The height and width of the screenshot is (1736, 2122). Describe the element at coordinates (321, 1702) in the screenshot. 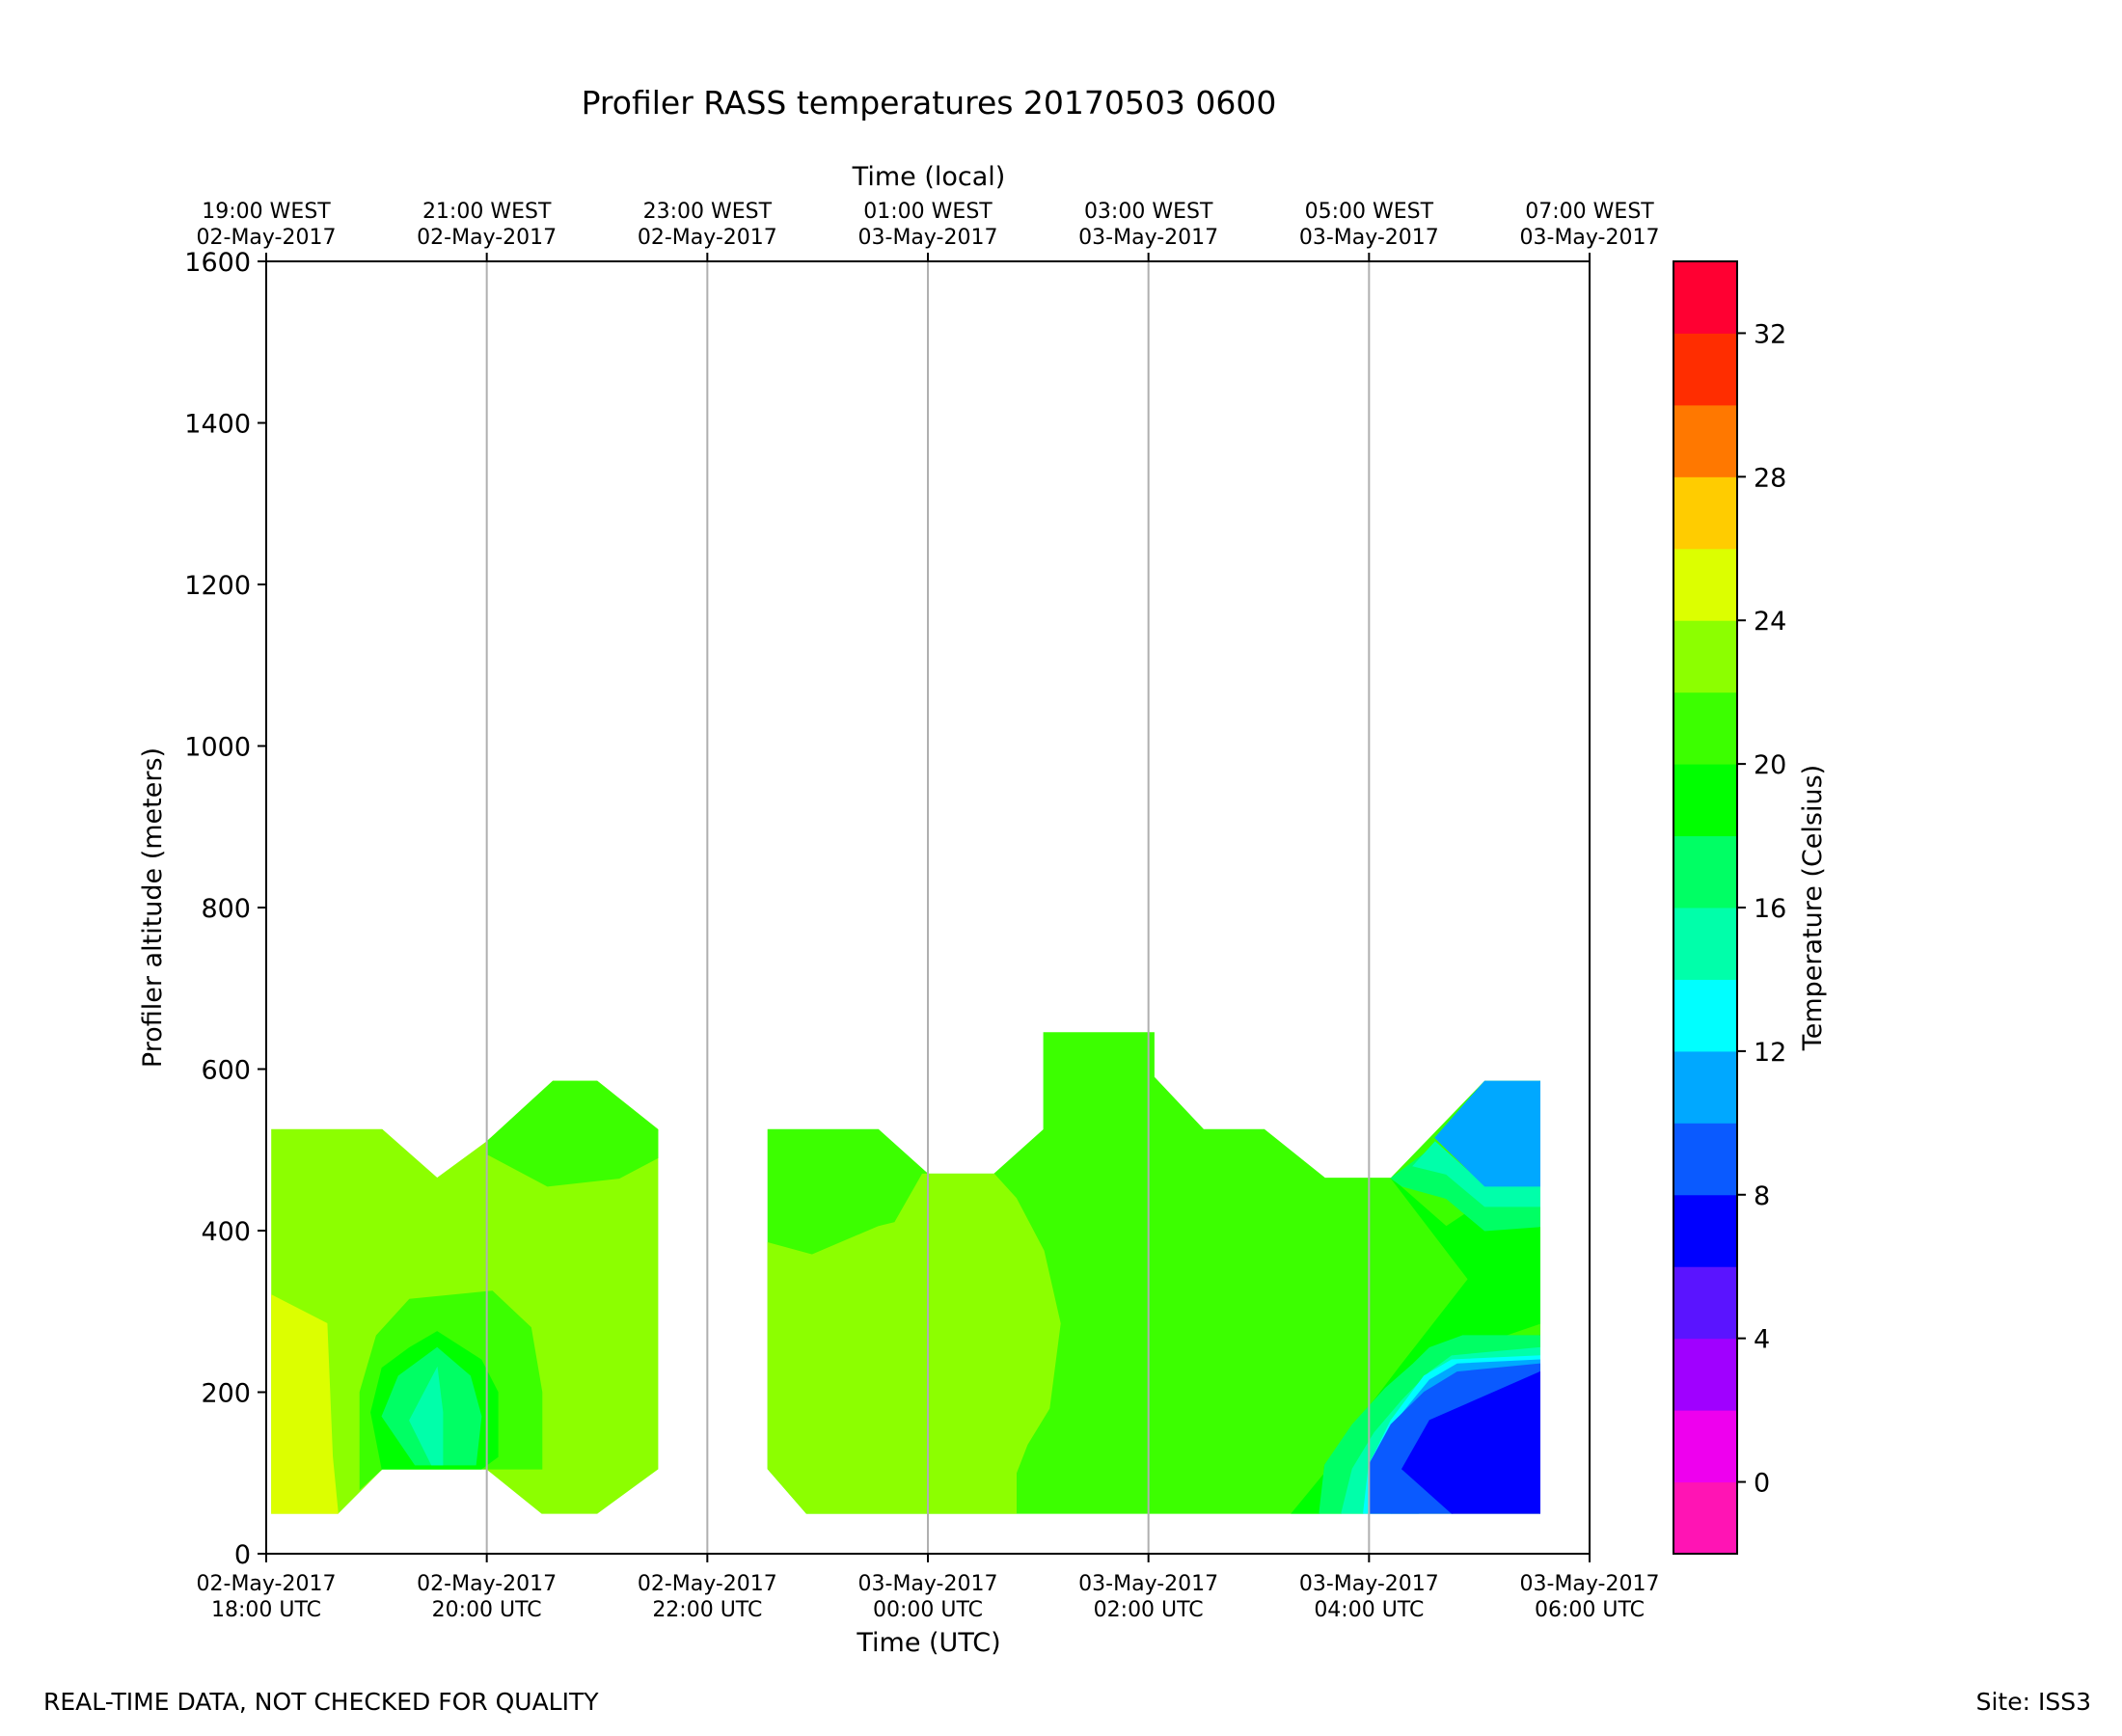

I see `quality-disclaimer: REAL-TIME DATA, NOT CHECKED FOR QUALITY` at that location.